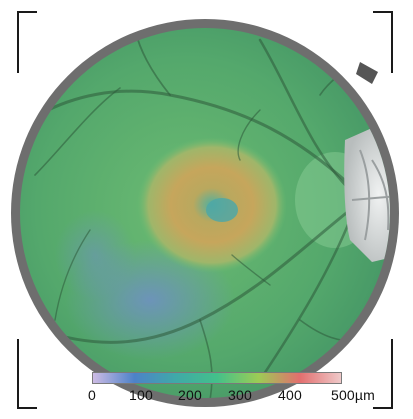 Image resolution: width=413 pixels, height=419 pixels. Describe the element at coordinates (383, 374) in the screenshot. I see `frame-corner-bottom-right` at that location.